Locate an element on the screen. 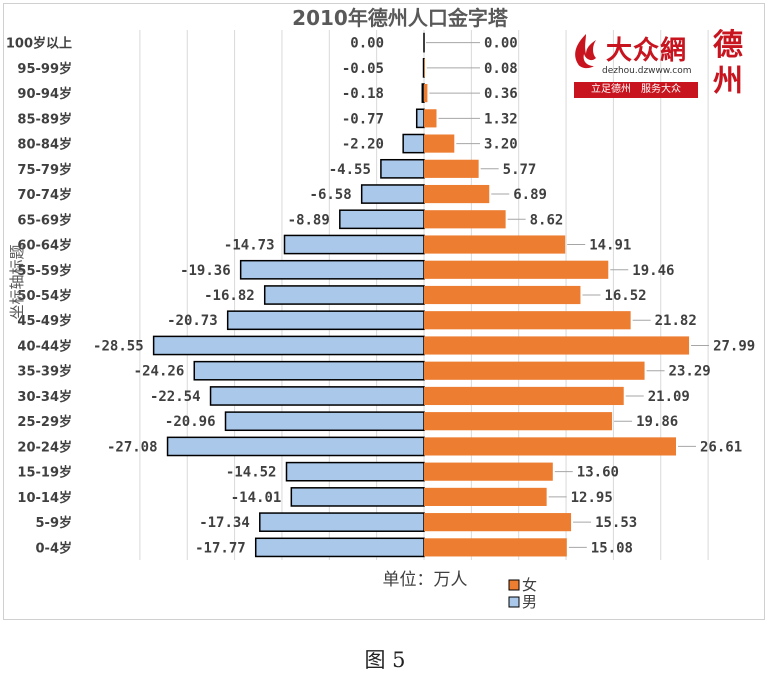 This screenshot has height=676, width=770. category-label: 30-34岁 is located at coordinates (44, 397).